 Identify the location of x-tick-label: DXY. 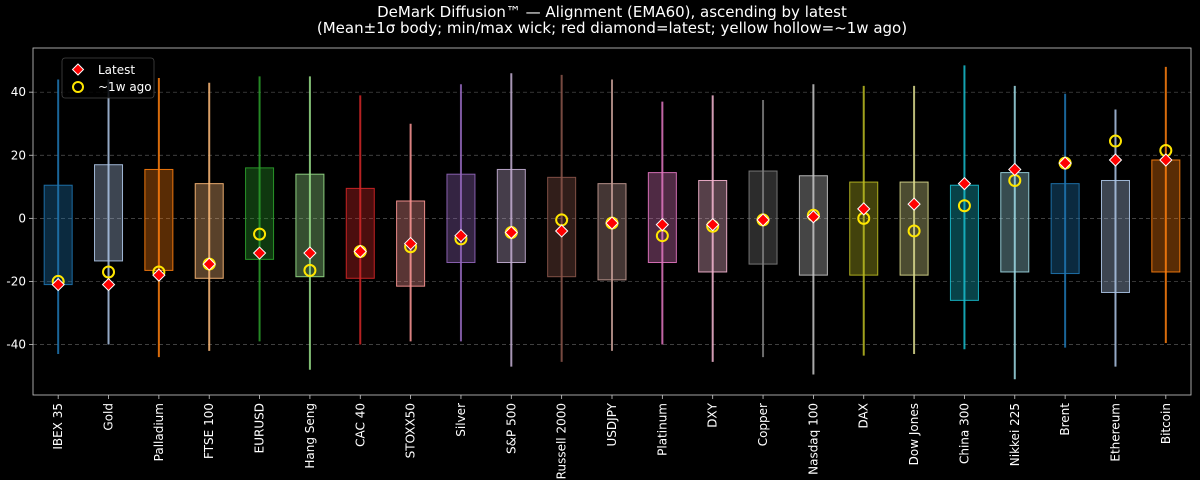
(713, 414).